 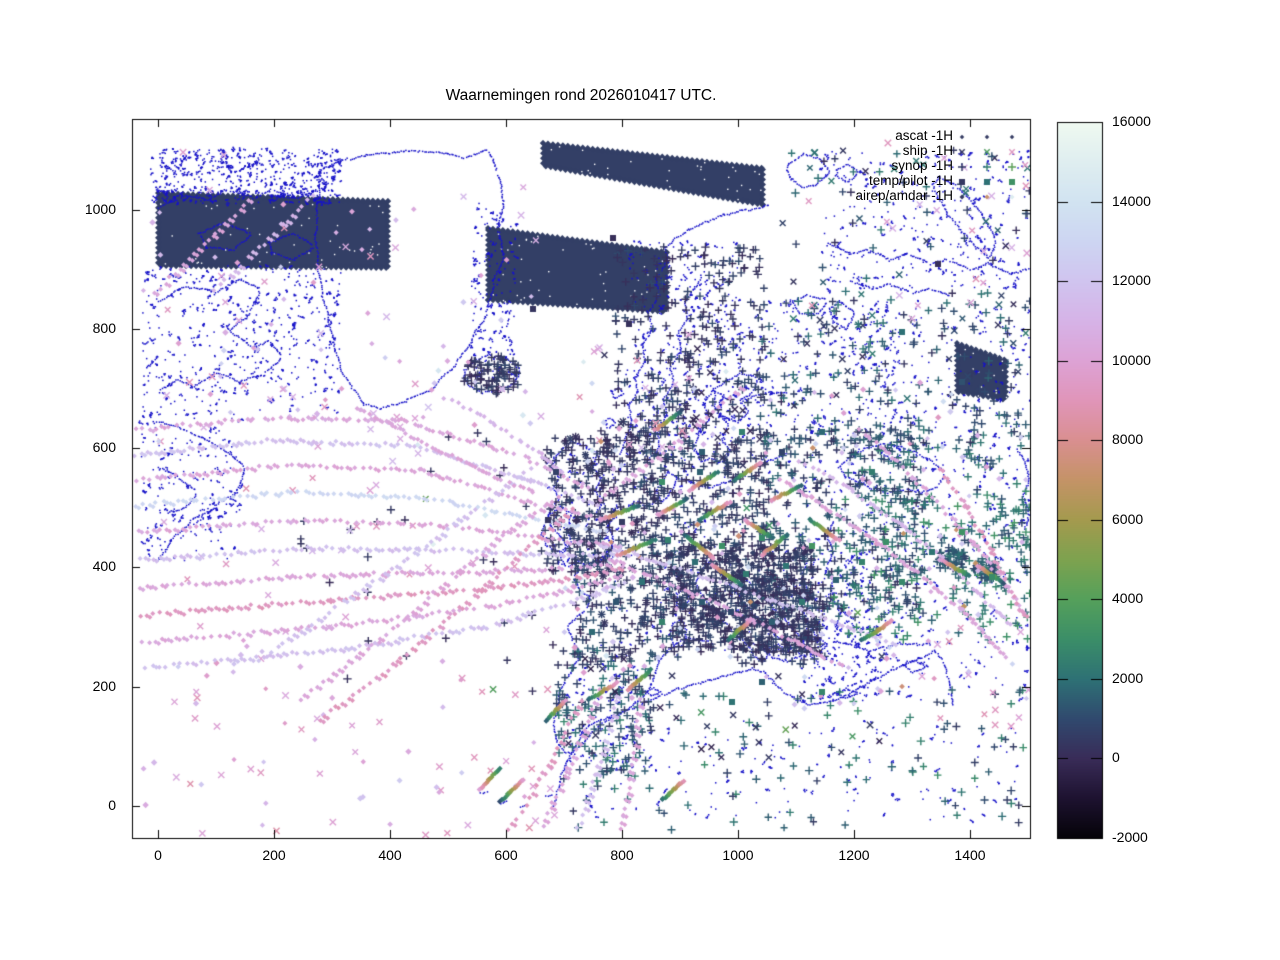 What do you see at coordinates (104, 685) in the screenshot?
I see `y-tick-label: 200` at bounding box center [104, 685].